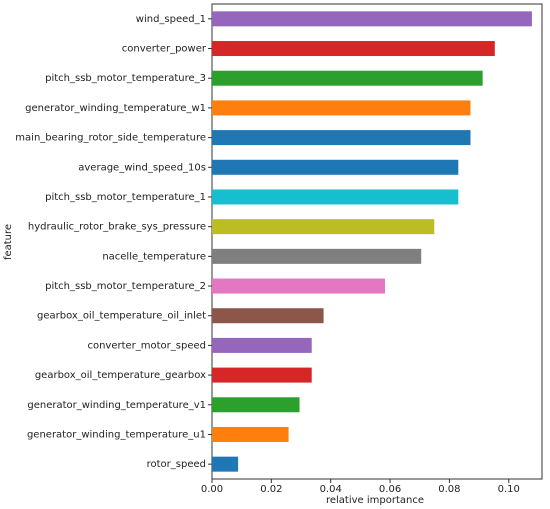 This screenshot has width=550, height=509. Describe the element at coordinates (125, 286) in the screenshot. I see `y-tick-label: pitch_ssb_motor_temperature_2` at that location.